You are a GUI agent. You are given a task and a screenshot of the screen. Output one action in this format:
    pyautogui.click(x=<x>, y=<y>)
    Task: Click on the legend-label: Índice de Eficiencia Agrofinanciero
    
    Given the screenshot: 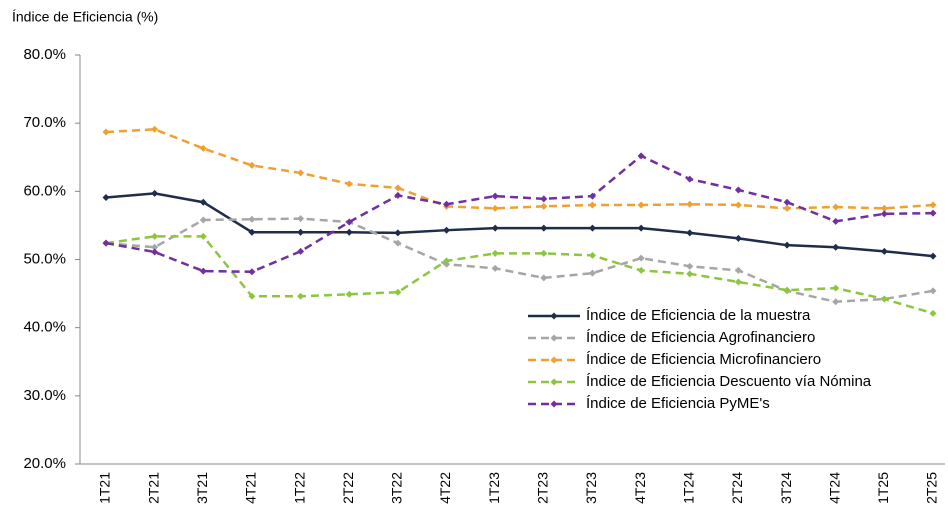 What is the action you would take?
    pyautogui.click(x=700, y=337)
    